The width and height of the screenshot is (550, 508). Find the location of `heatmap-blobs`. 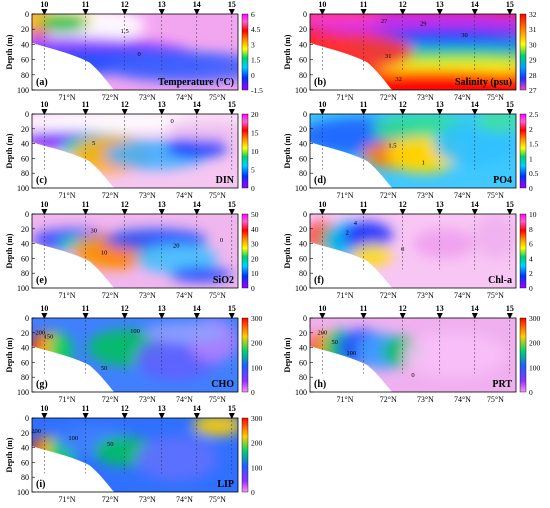

heatmap-blobs is located at coordinates (408, 353).